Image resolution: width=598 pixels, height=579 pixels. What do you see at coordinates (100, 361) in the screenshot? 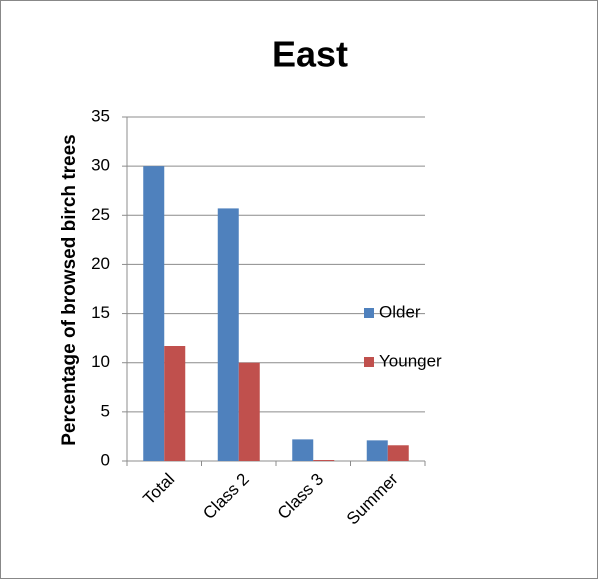
I see `y-tick-label: 10` at bounding box center [100, 361].